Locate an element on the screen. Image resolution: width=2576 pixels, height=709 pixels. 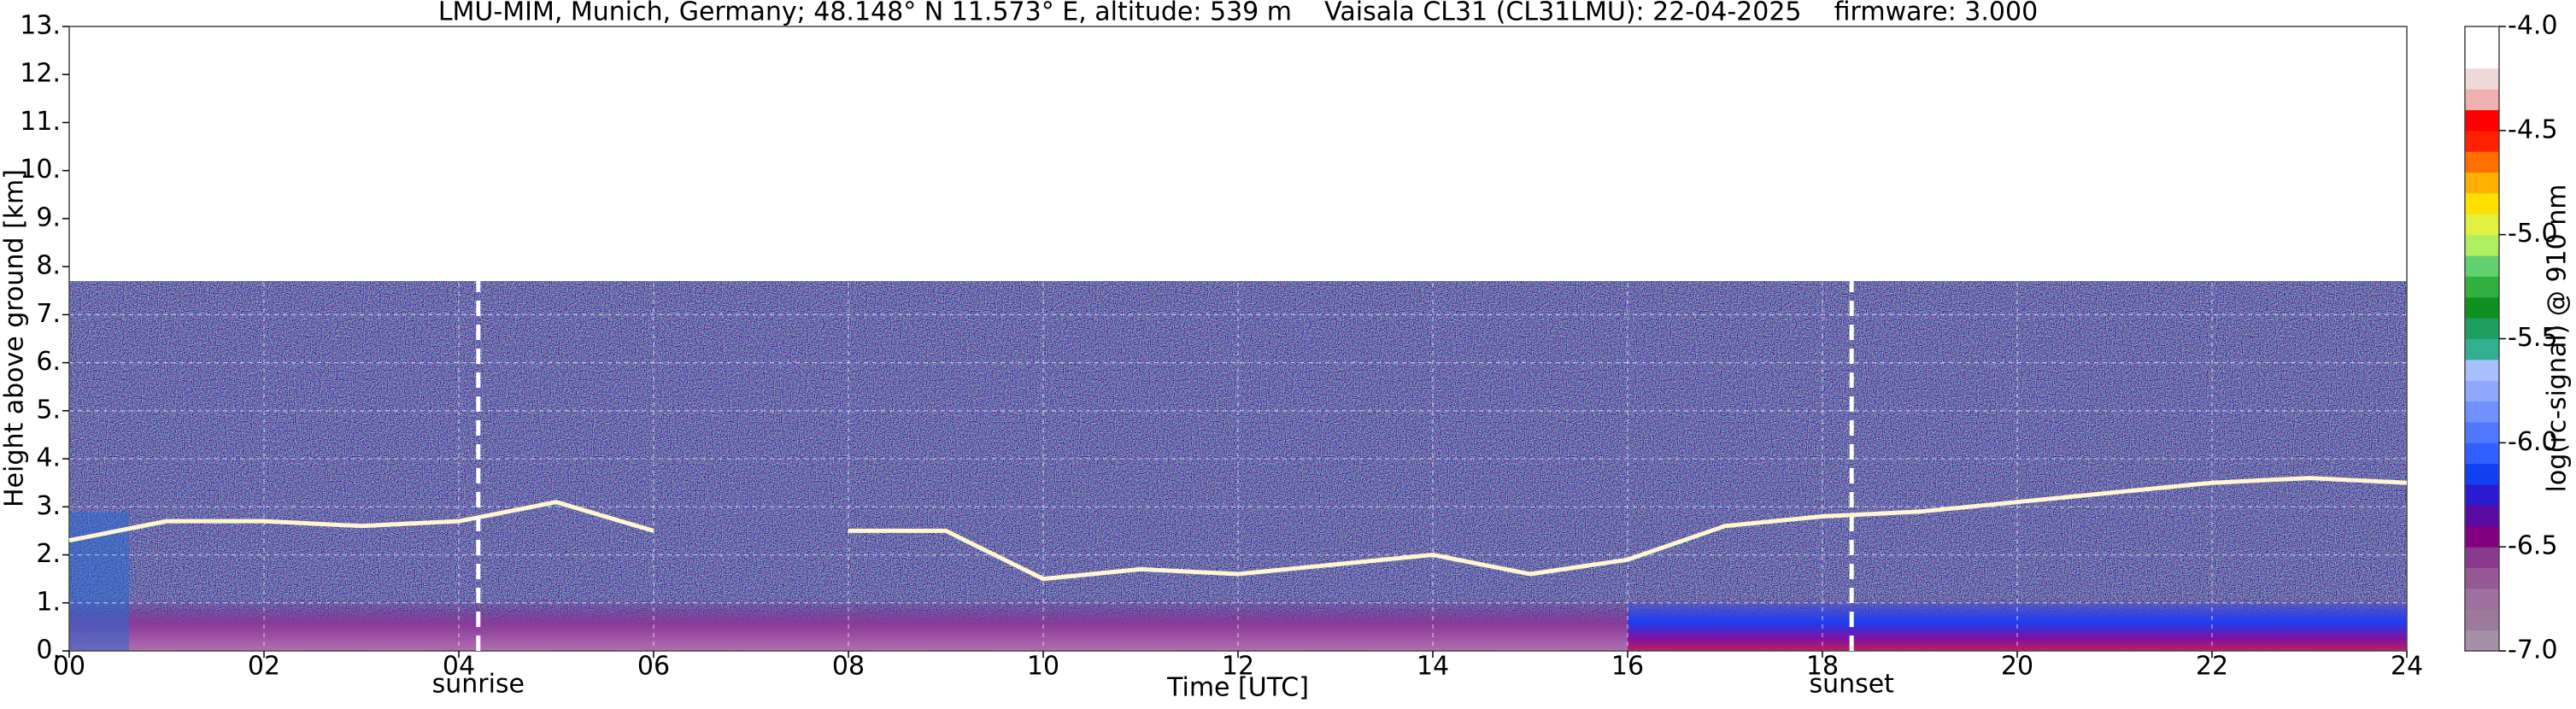
x-tick-label: 02 is located at coordinates (264, 667).